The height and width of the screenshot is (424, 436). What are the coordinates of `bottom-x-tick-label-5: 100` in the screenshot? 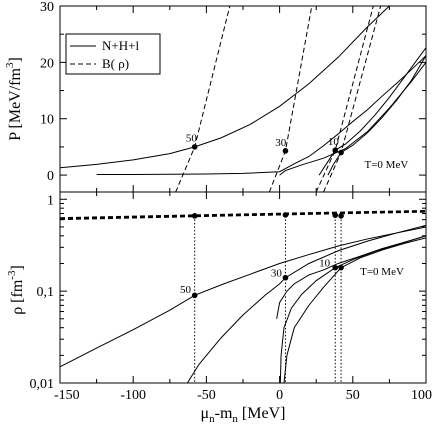 It's located at (421, 395).